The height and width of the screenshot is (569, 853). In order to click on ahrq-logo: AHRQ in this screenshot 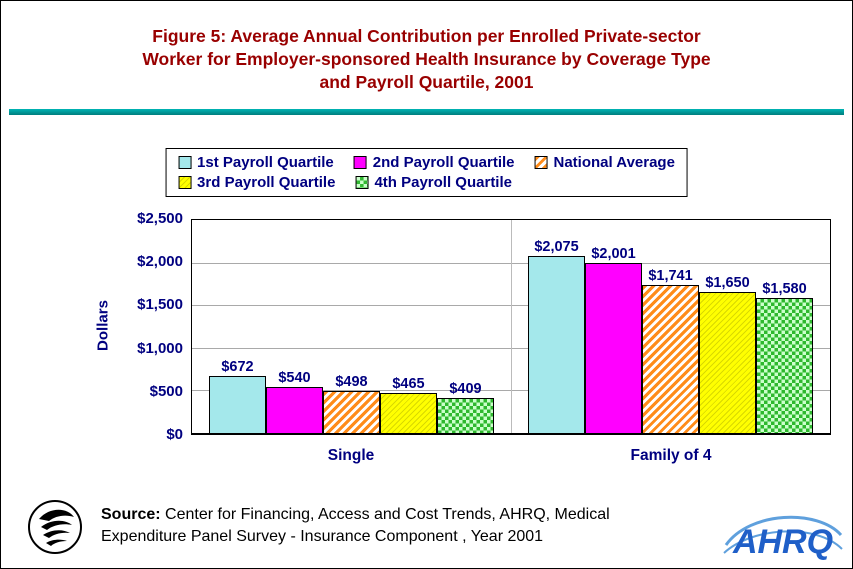, I will do `click(783, 537)`.